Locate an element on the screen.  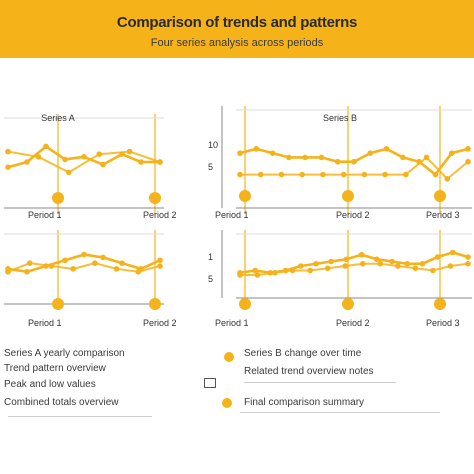
legend-right-row-3: Final comparison summary is located at coordinates (304, 402).